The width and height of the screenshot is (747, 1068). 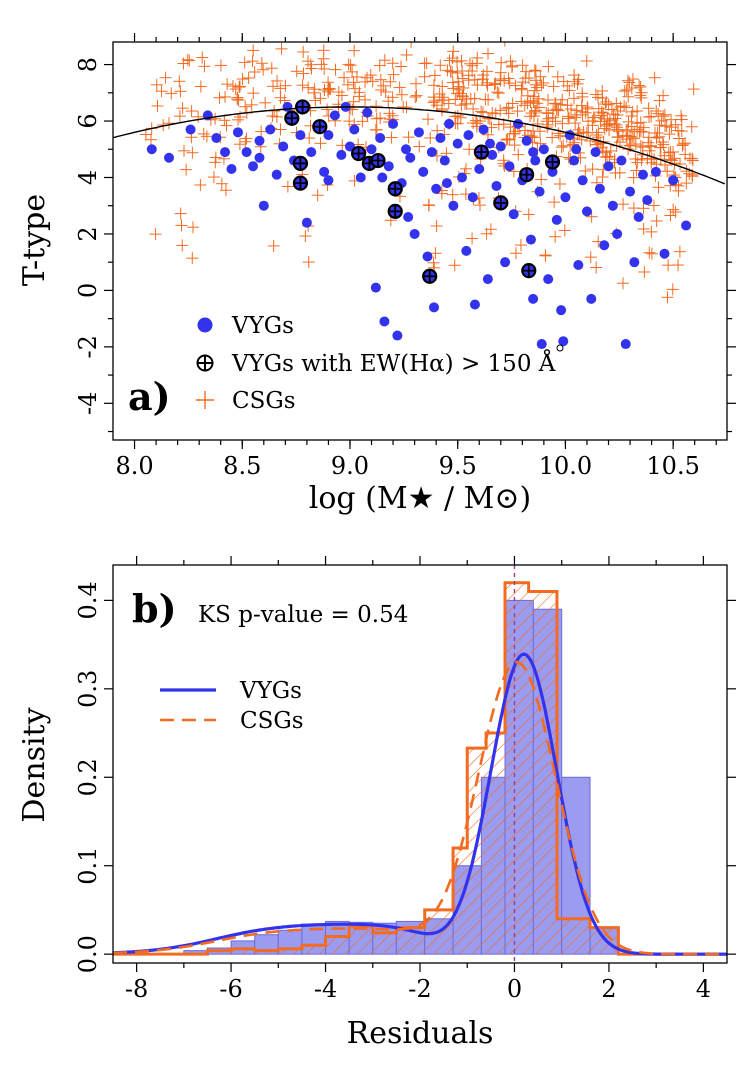 I want to click on outlier-marker, so click(x=560, y=348).